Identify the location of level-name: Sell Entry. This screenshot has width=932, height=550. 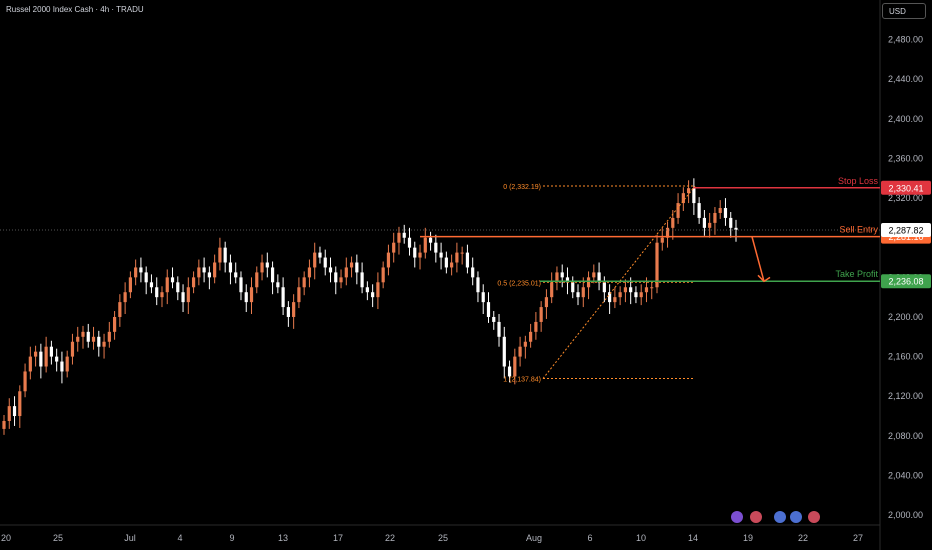
(858, 230).